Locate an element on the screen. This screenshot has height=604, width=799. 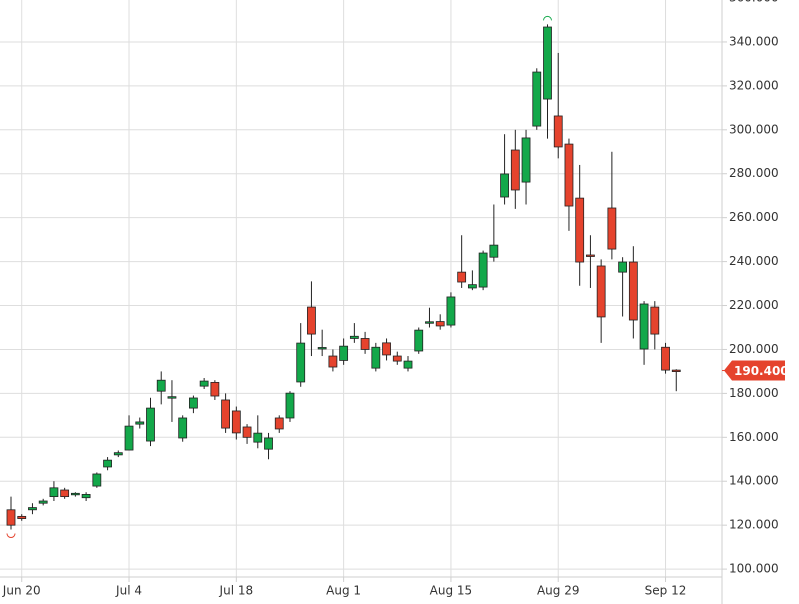
last-price-tag is located at coordinates (754, 370).